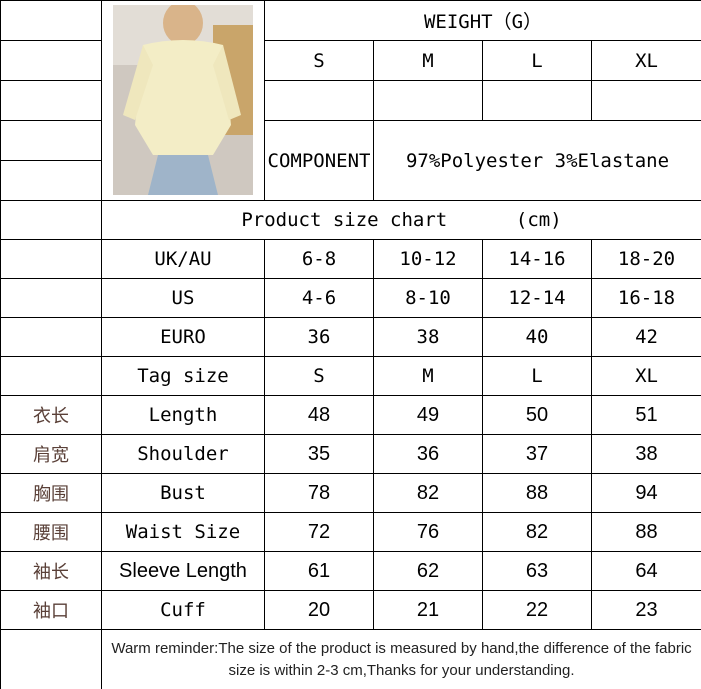 Image resolution: width=701 pixels, height=689 pixels. Describe the element at coordinates (645, 415) in the screenshot. I see `size-value: 51` at that location.